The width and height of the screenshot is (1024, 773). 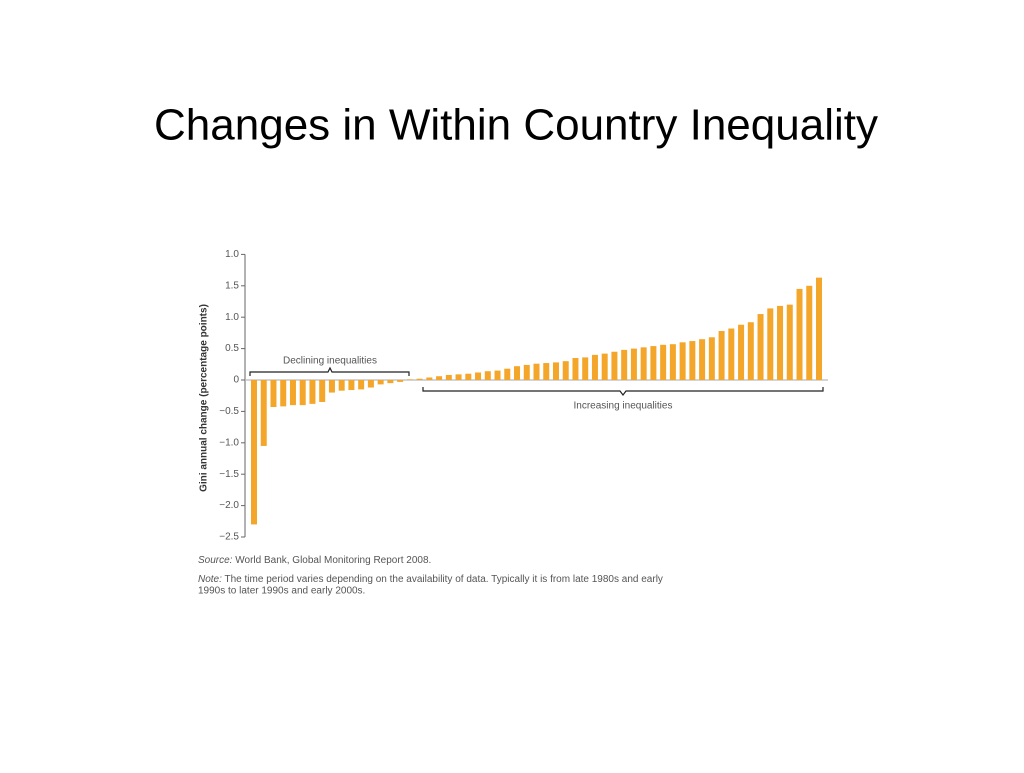 What do you see at coordinates (330, 361) in the screenshot?
I see `annotation: Declining inequalities` at bounding box center [330, 361].